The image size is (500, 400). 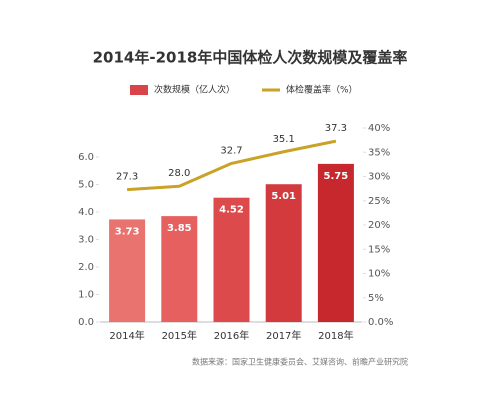 I want to click on y-tick-label: 6.0, so click(x=86, y=157).